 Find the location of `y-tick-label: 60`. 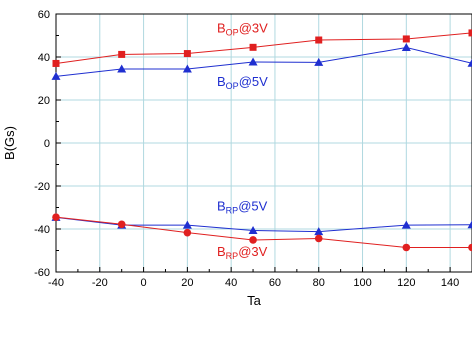

y-tick-label: 60 is located at coordinates (44, 15).